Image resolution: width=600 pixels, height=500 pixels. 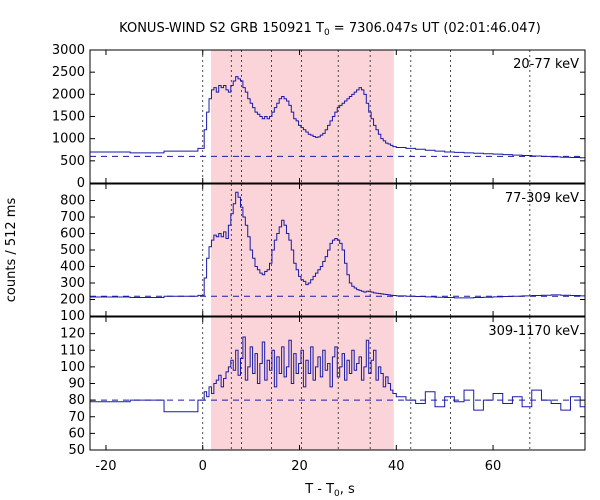 What do you see at coordinates (68, 139) in the screenshot?
I see `y-tick-label: 1000` at bounding box center [68, 139].